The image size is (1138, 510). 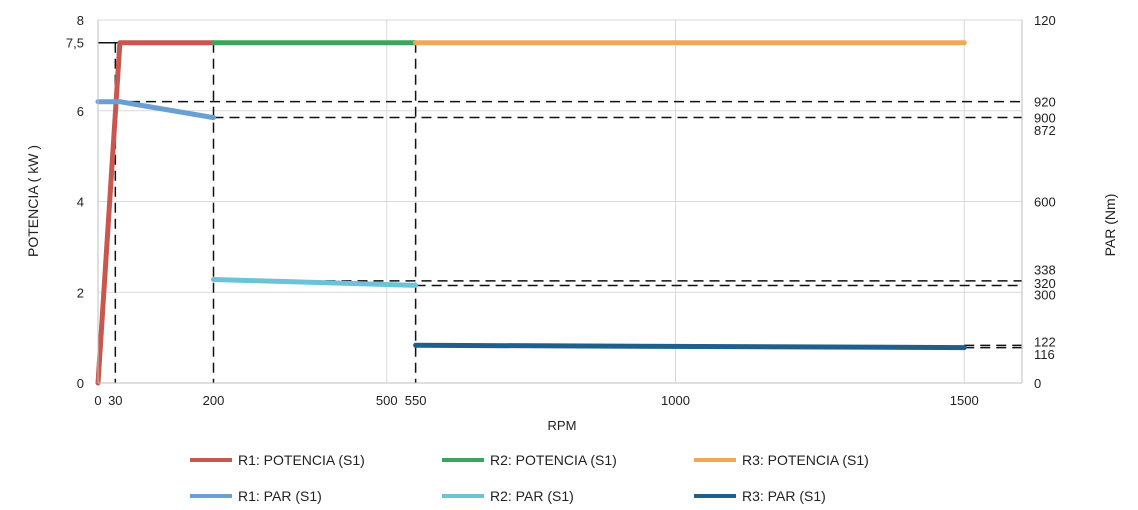 What do you see at coordinates (1045, 202) in the screenshot?
I see `right-annotation-label: 600` at bounding box center [1045, 202].